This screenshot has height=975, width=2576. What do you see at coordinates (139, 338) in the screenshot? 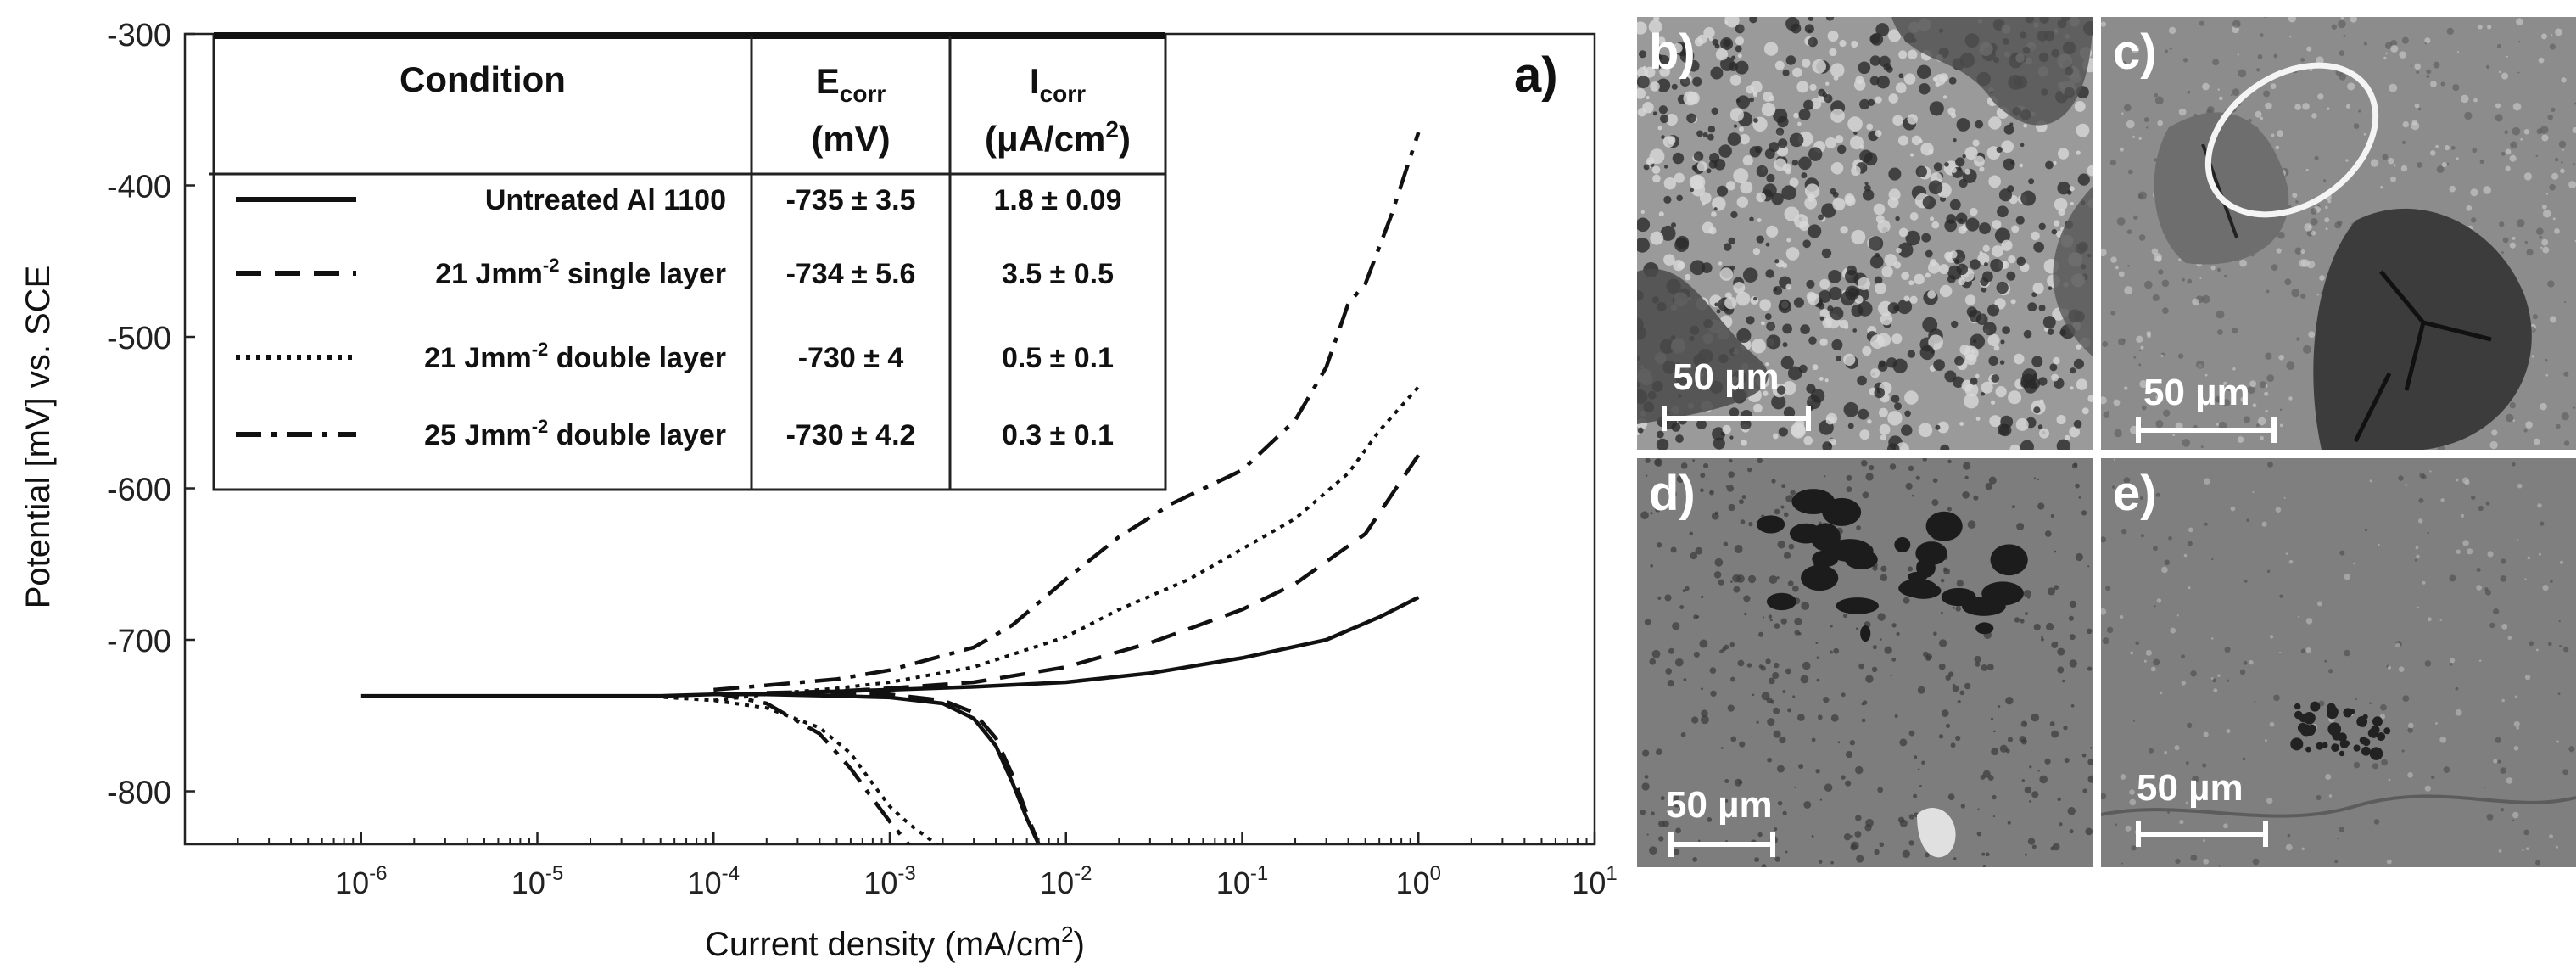
I see `y-tick-label: -500` at bounding box center [139, 338].